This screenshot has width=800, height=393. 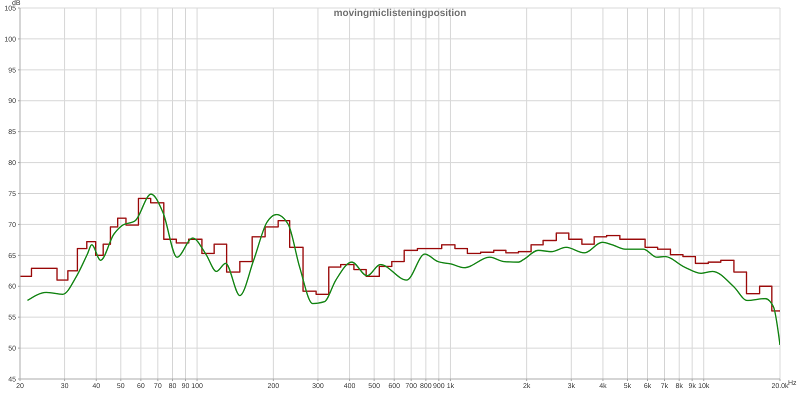 What do you see at coordinates (400, 13) in the screenshot?
I see `chart-title: movingmiclisteningposition` at bounding box center [400, 13].